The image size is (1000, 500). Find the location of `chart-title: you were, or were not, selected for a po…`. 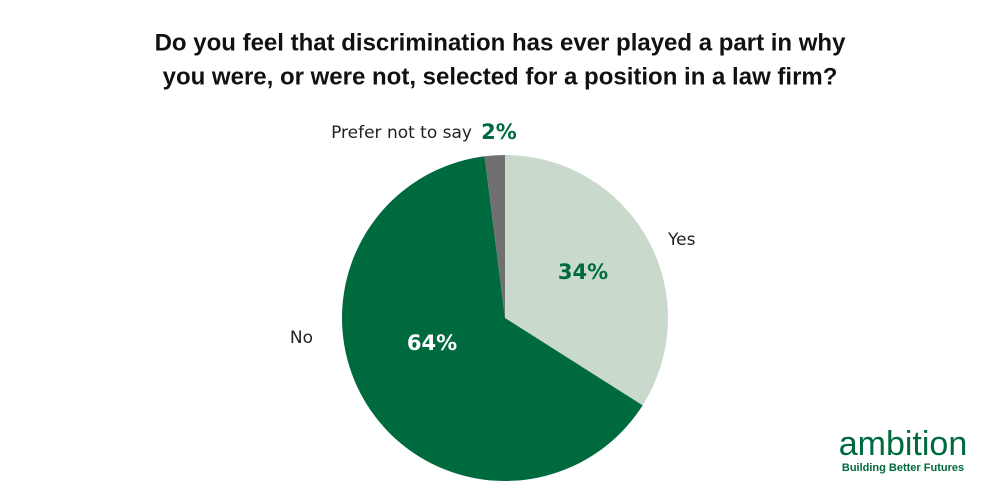

chart-title: you were, or were not, selected for a po… is located at coordinates (500, 76).